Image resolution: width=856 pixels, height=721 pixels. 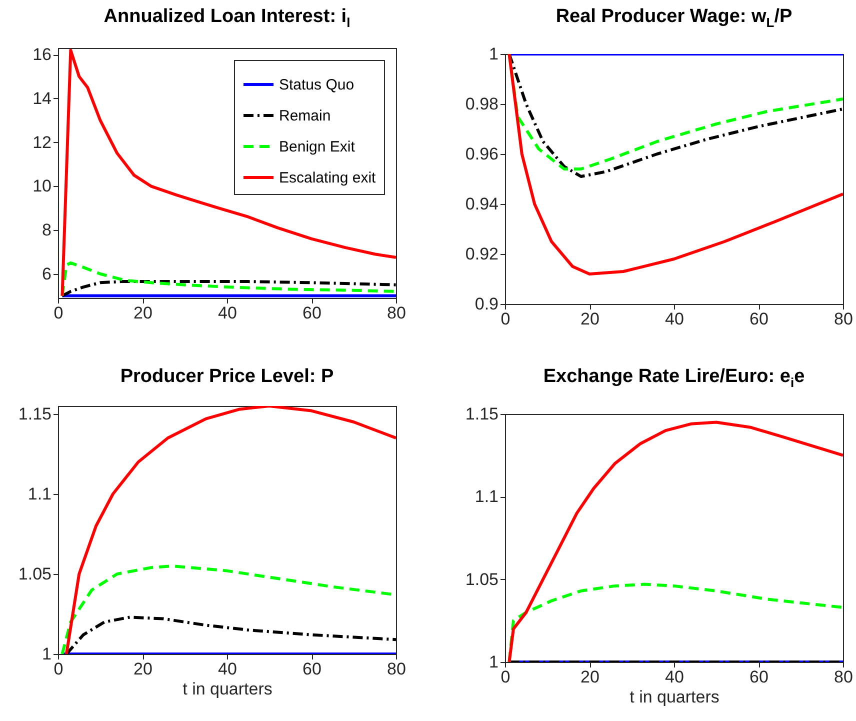 What do you see at coordinates (327, 178) in the screenshot?
I see `legend-label: Escalating exit` at bounding box center [327, 178].